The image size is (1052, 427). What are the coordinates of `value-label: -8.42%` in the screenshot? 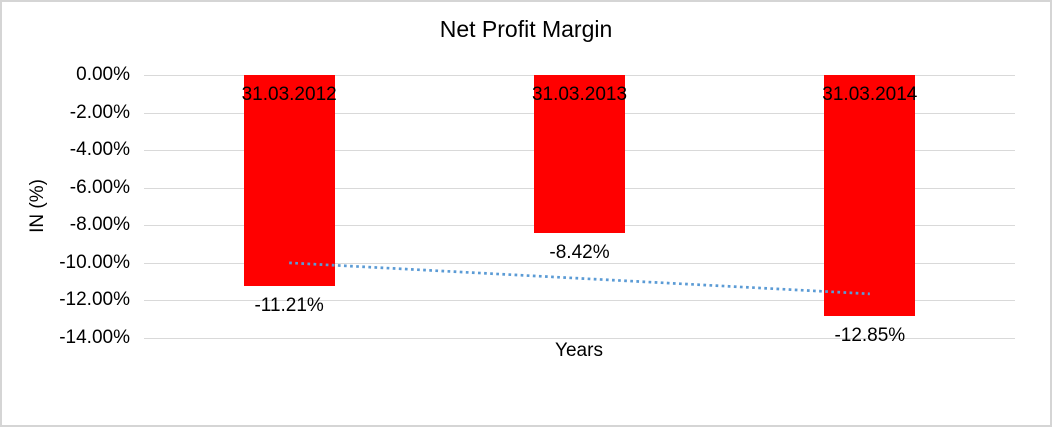 It's located at (579, 253).